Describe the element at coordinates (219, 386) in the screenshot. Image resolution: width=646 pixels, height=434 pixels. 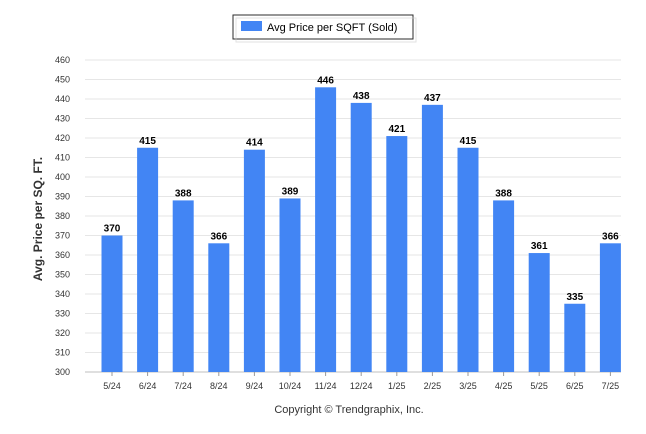
I see `x-tick-label: 8/24` at that location.